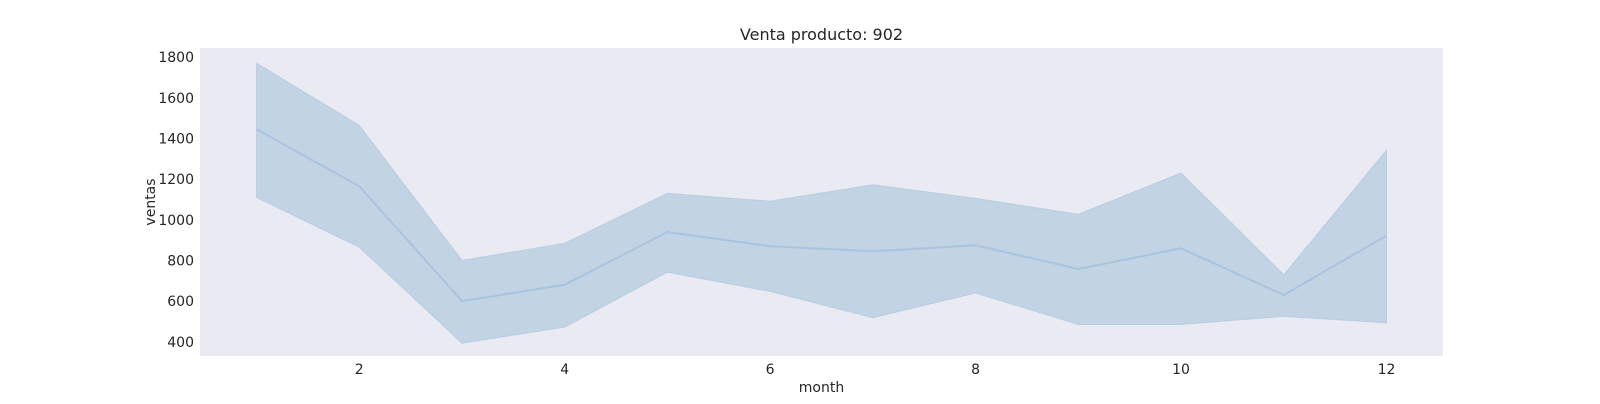  I want to click on x-tick-label: 4, so click(564, 370).